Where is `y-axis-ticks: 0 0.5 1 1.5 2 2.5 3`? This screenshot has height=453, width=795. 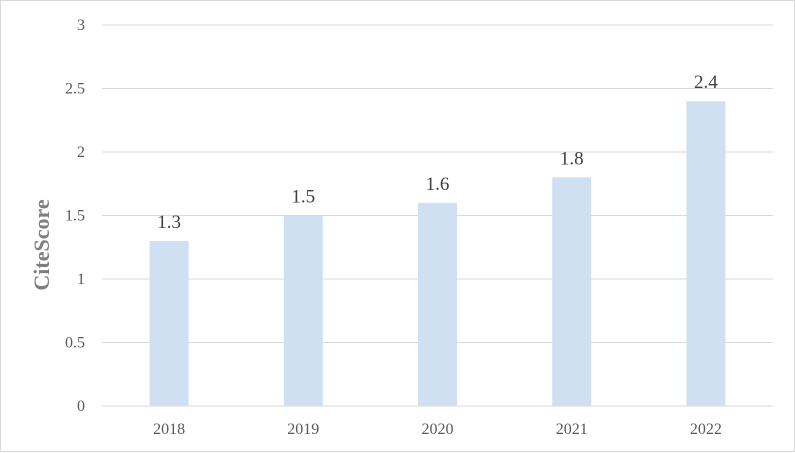 y-axis-ticks: 0 0.5 1 1.5 2 2.5 3 is located at coordinates (75, 216).